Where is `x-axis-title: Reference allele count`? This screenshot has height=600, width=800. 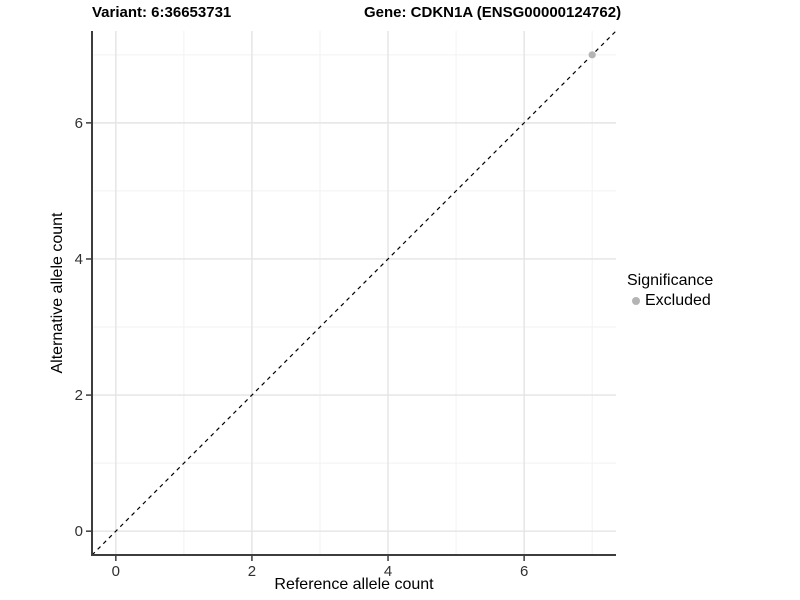 x-axis-title: Reference allele count is located at coordinates (354, 584).